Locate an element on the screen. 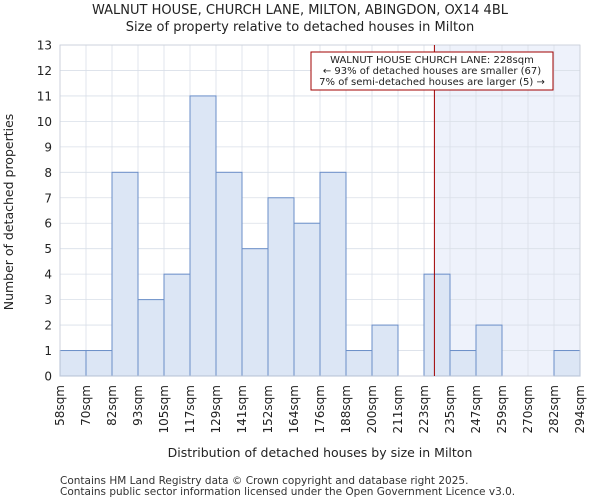 This screenshot has height=500, width=600. annotation-line-1: WALNUT HOUSE CHURCH LANE: 228sqm is located at coordinates (432, 60).